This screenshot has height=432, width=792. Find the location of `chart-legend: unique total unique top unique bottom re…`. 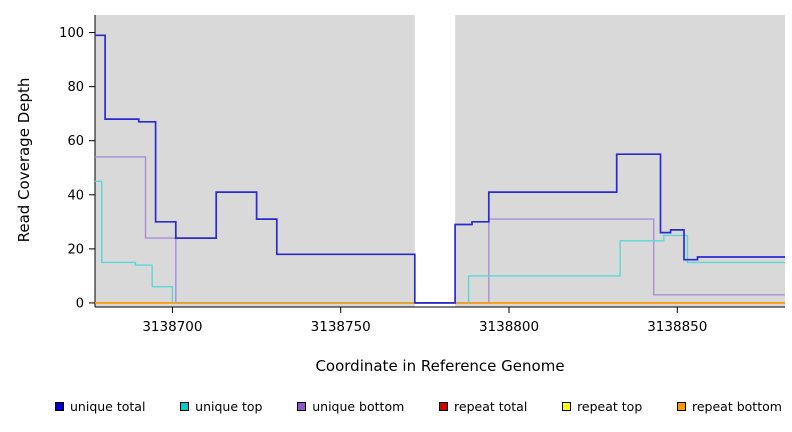

chart-legend: unique total unique top unique bottom re… is located at coordinates (396, 406).